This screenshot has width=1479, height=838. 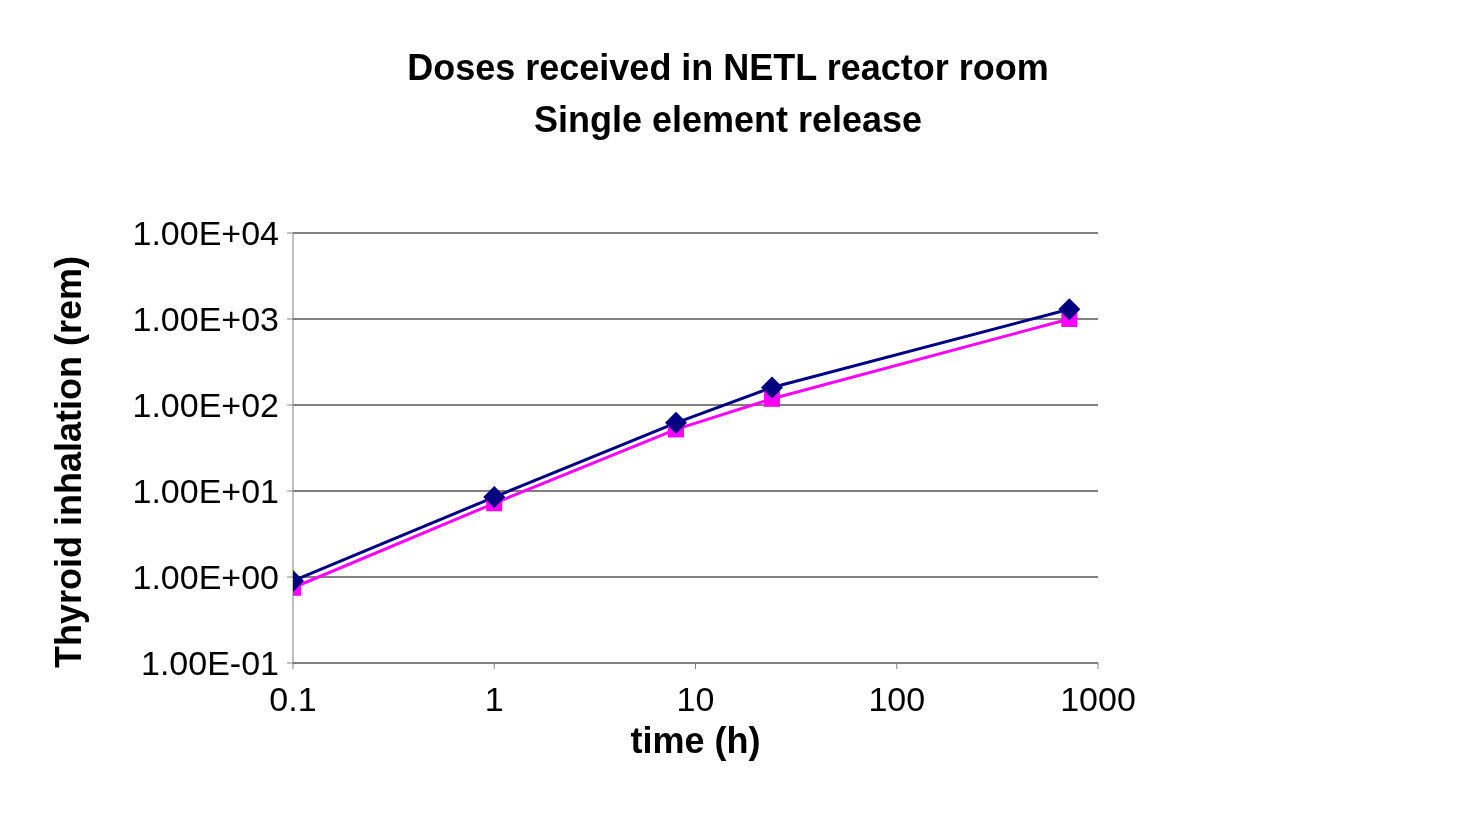 I want to click on y-tick-label: 1.00E+04, so click(x=205, y=233).